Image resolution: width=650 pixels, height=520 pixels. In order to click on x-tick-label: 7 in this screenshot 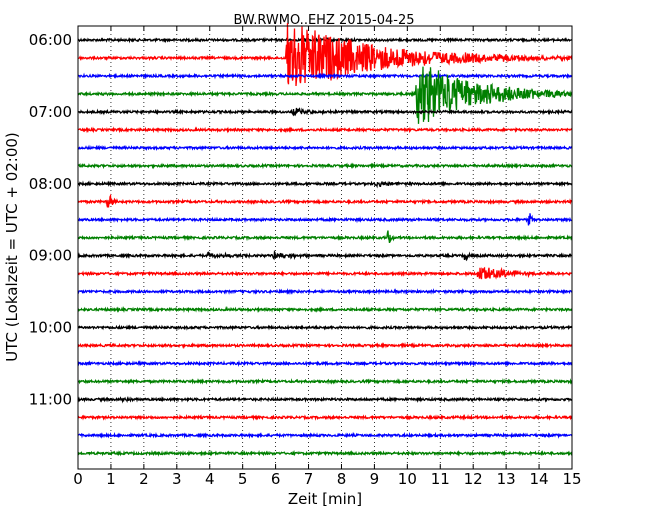, I will do `click(309, 479)`.